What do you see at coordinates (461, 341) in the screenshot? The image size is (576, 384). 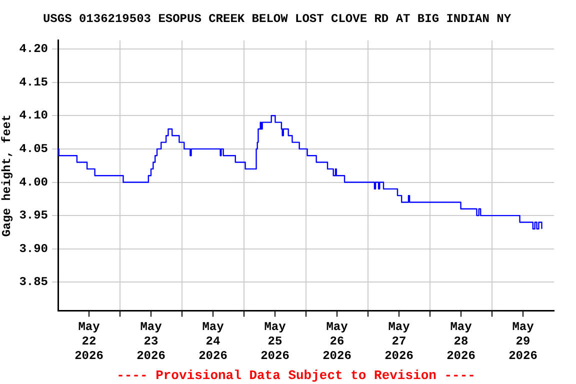 I see `x-tick-label: May 28 2026` at bounding box center [461, 341].